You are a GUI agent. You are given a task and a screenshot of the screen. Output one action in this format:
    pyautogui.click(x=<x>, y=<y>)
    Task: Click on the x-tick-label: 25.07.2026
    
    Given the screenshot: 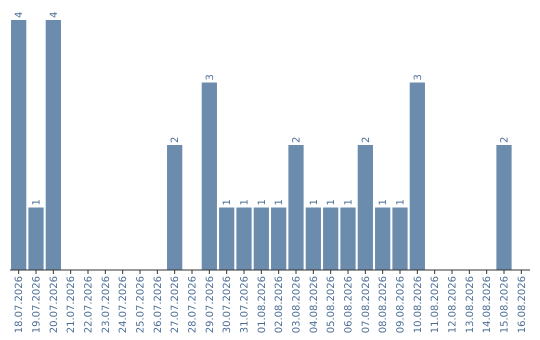 What is the action you would take?
    pyautogui.click(x=141, y=305)
    